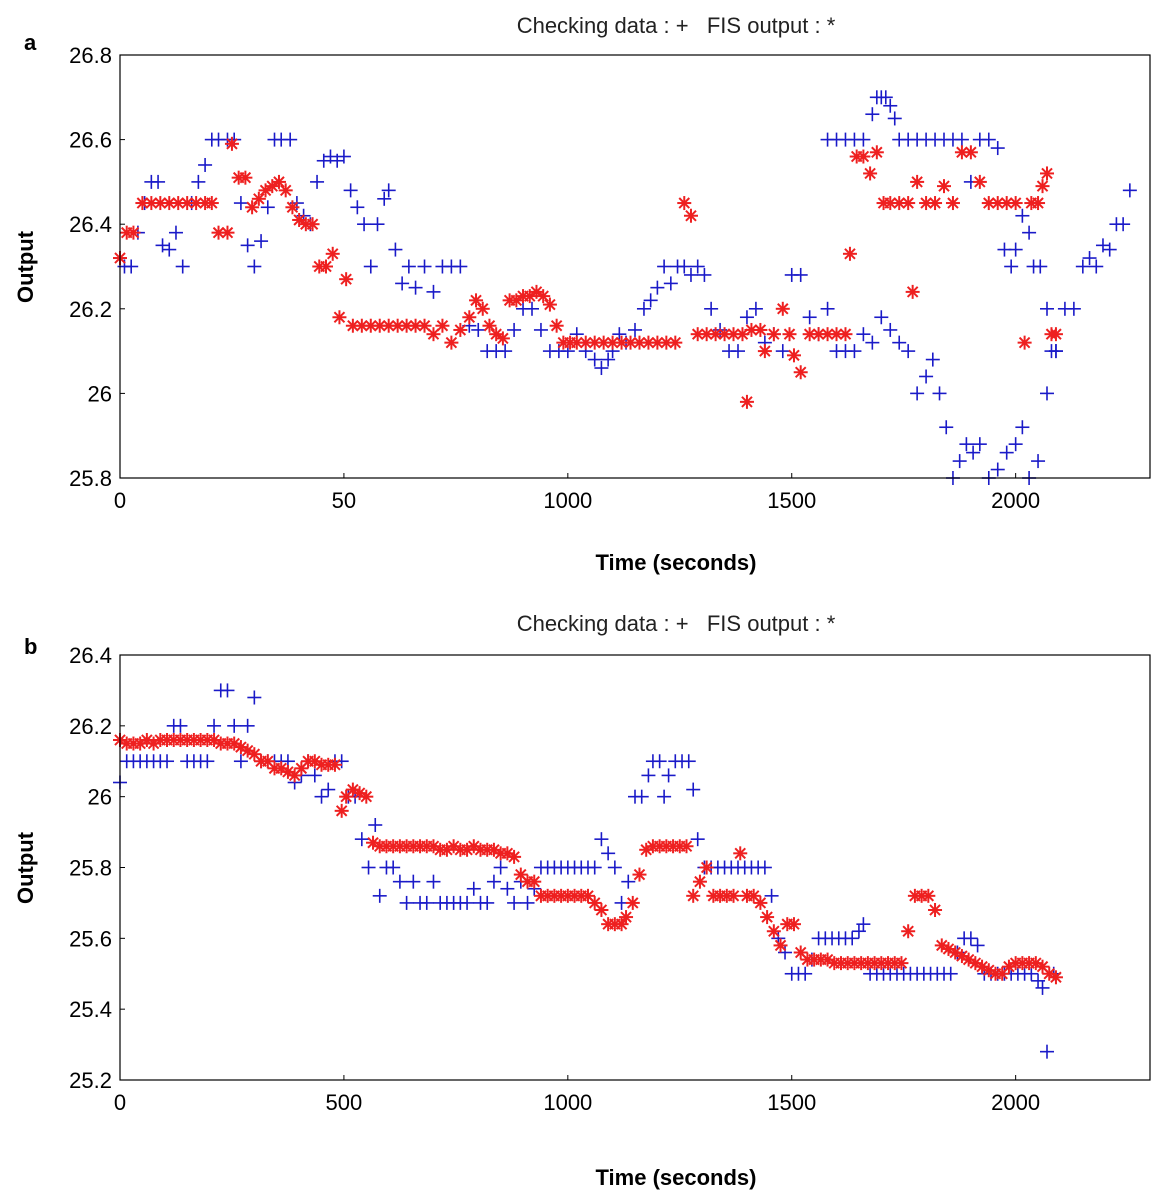  Describe the element at coordinates (676, 623) in the screenshot. I see `chart-b-title: Checking data : + FIS output : *` at that location.